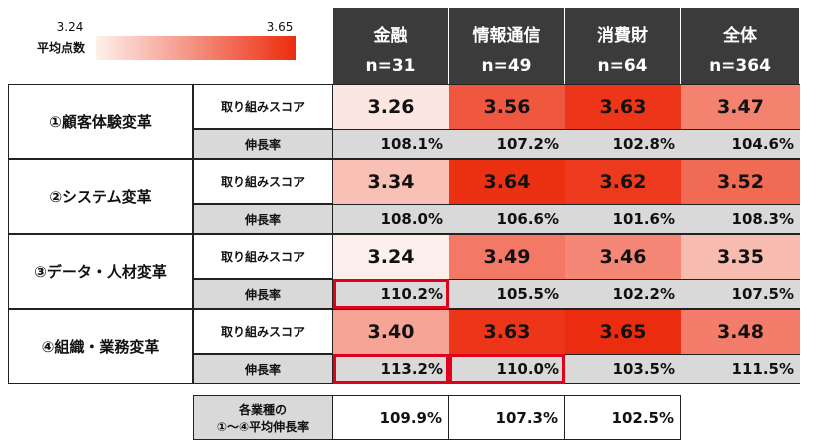 The width and height of the screenshot is (814, 448). What do you see at coordinates (196, 48) in the screenshot?
I see `legend-gradient` at bounding box center [196, 48].